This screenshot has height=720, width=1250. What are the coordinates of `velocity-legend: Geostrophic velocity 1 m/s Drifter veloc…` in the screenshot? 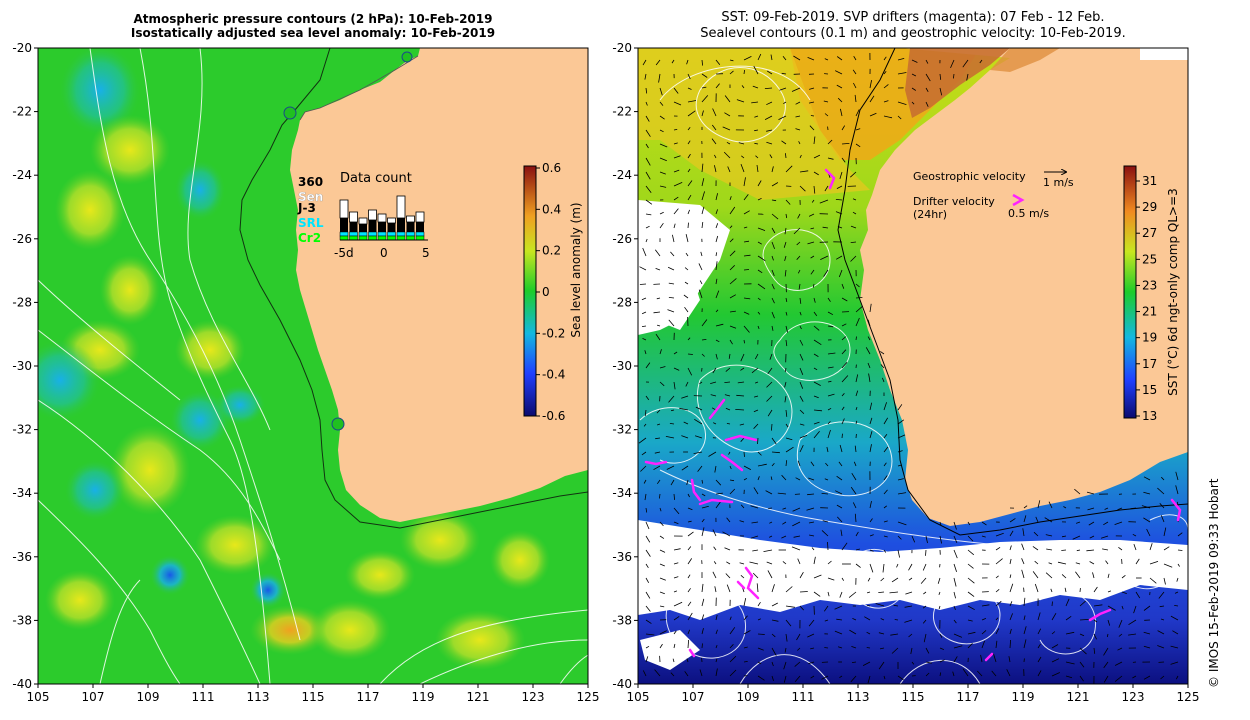 It's located at (993, 195).